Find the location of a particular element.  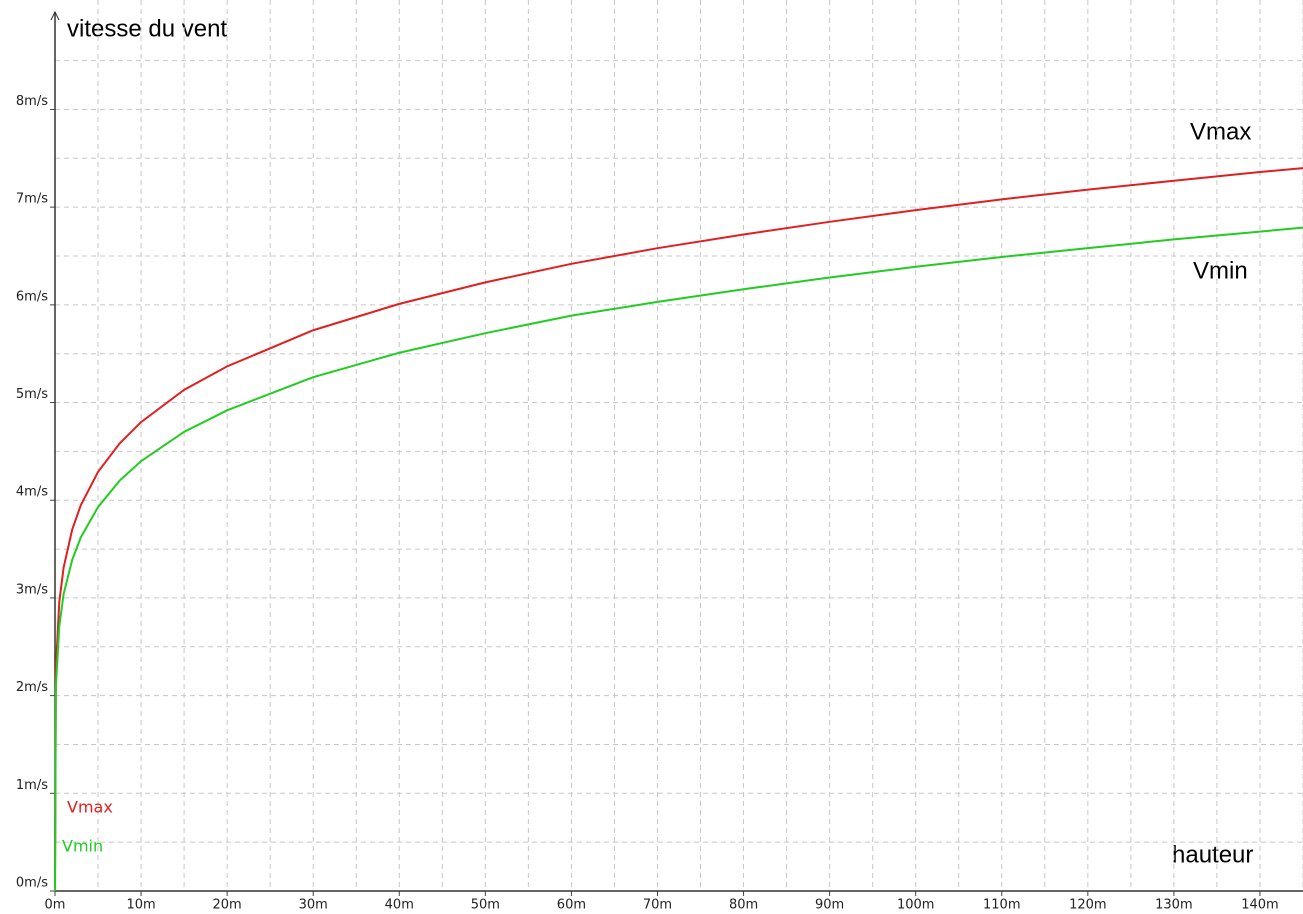

y-tick-label: 0m/s is located at coordinates (32, 883).